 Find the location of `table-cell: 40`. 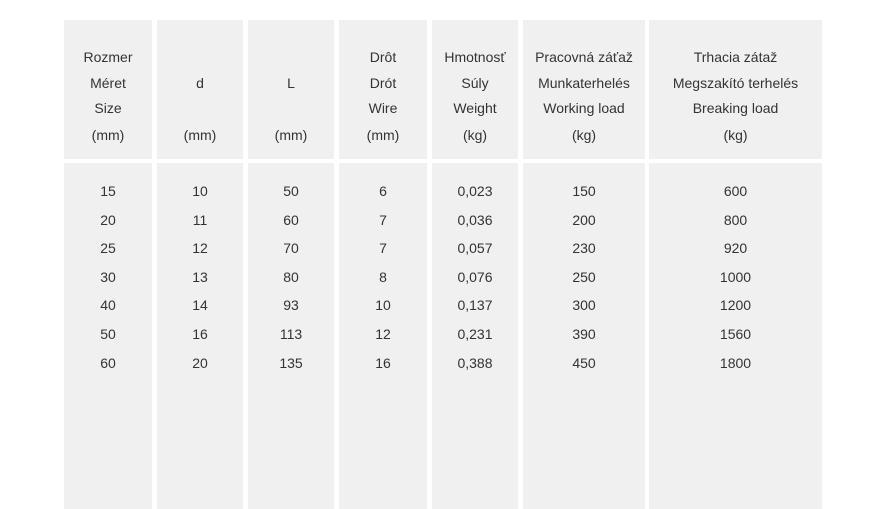

table-cell: 40 is located at coordinates (108, 305).